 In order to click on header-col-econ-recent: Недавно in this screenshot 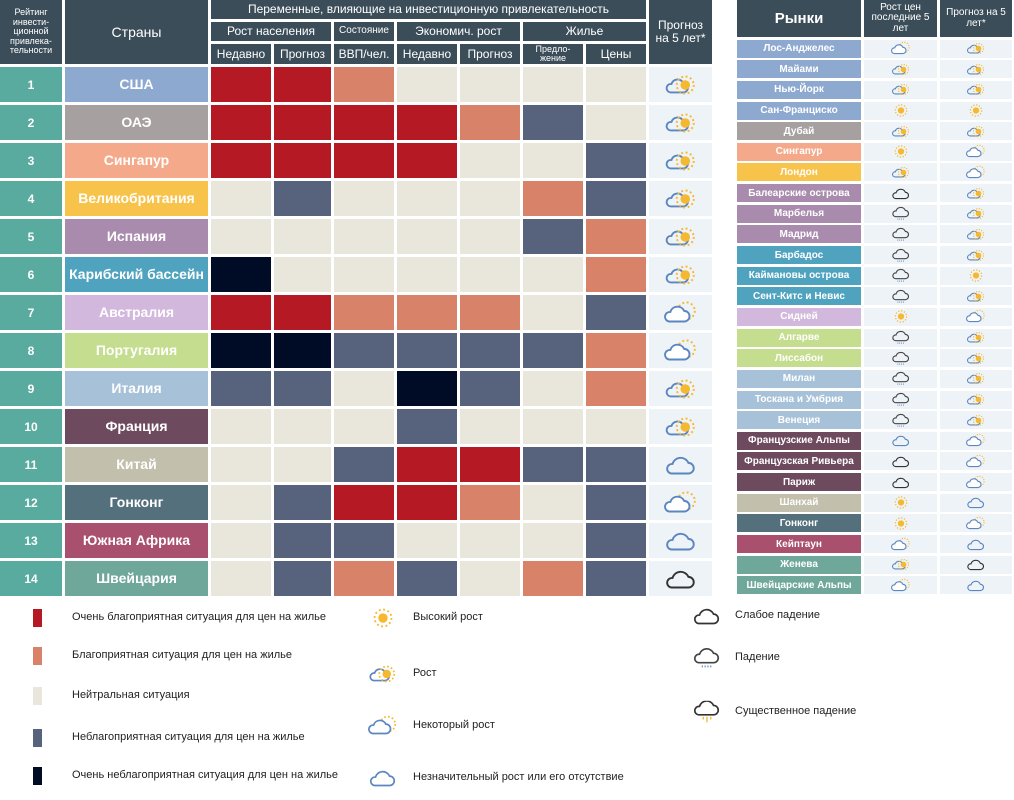, I will do `click(427, 54)`.